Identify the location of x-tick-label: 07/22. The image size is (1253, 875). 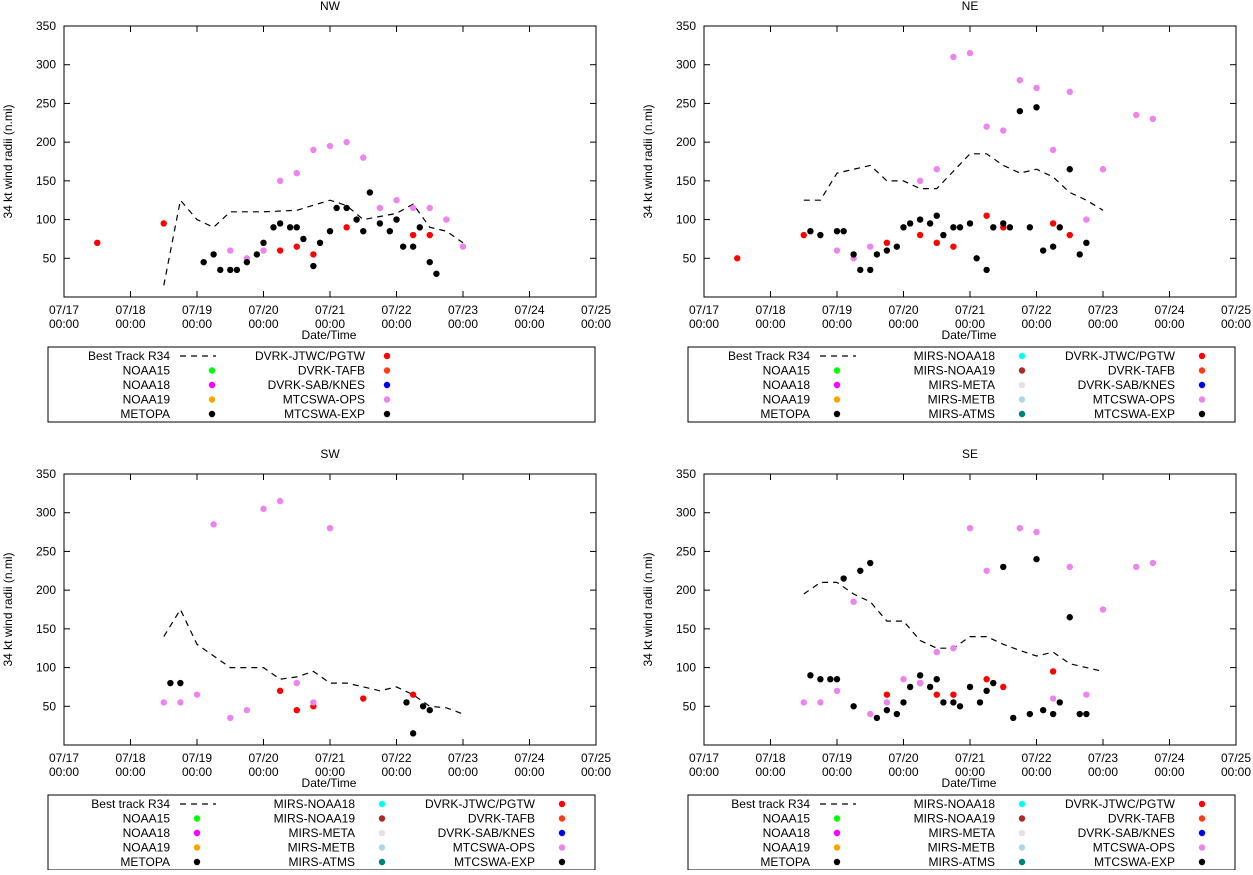
(396, 758).